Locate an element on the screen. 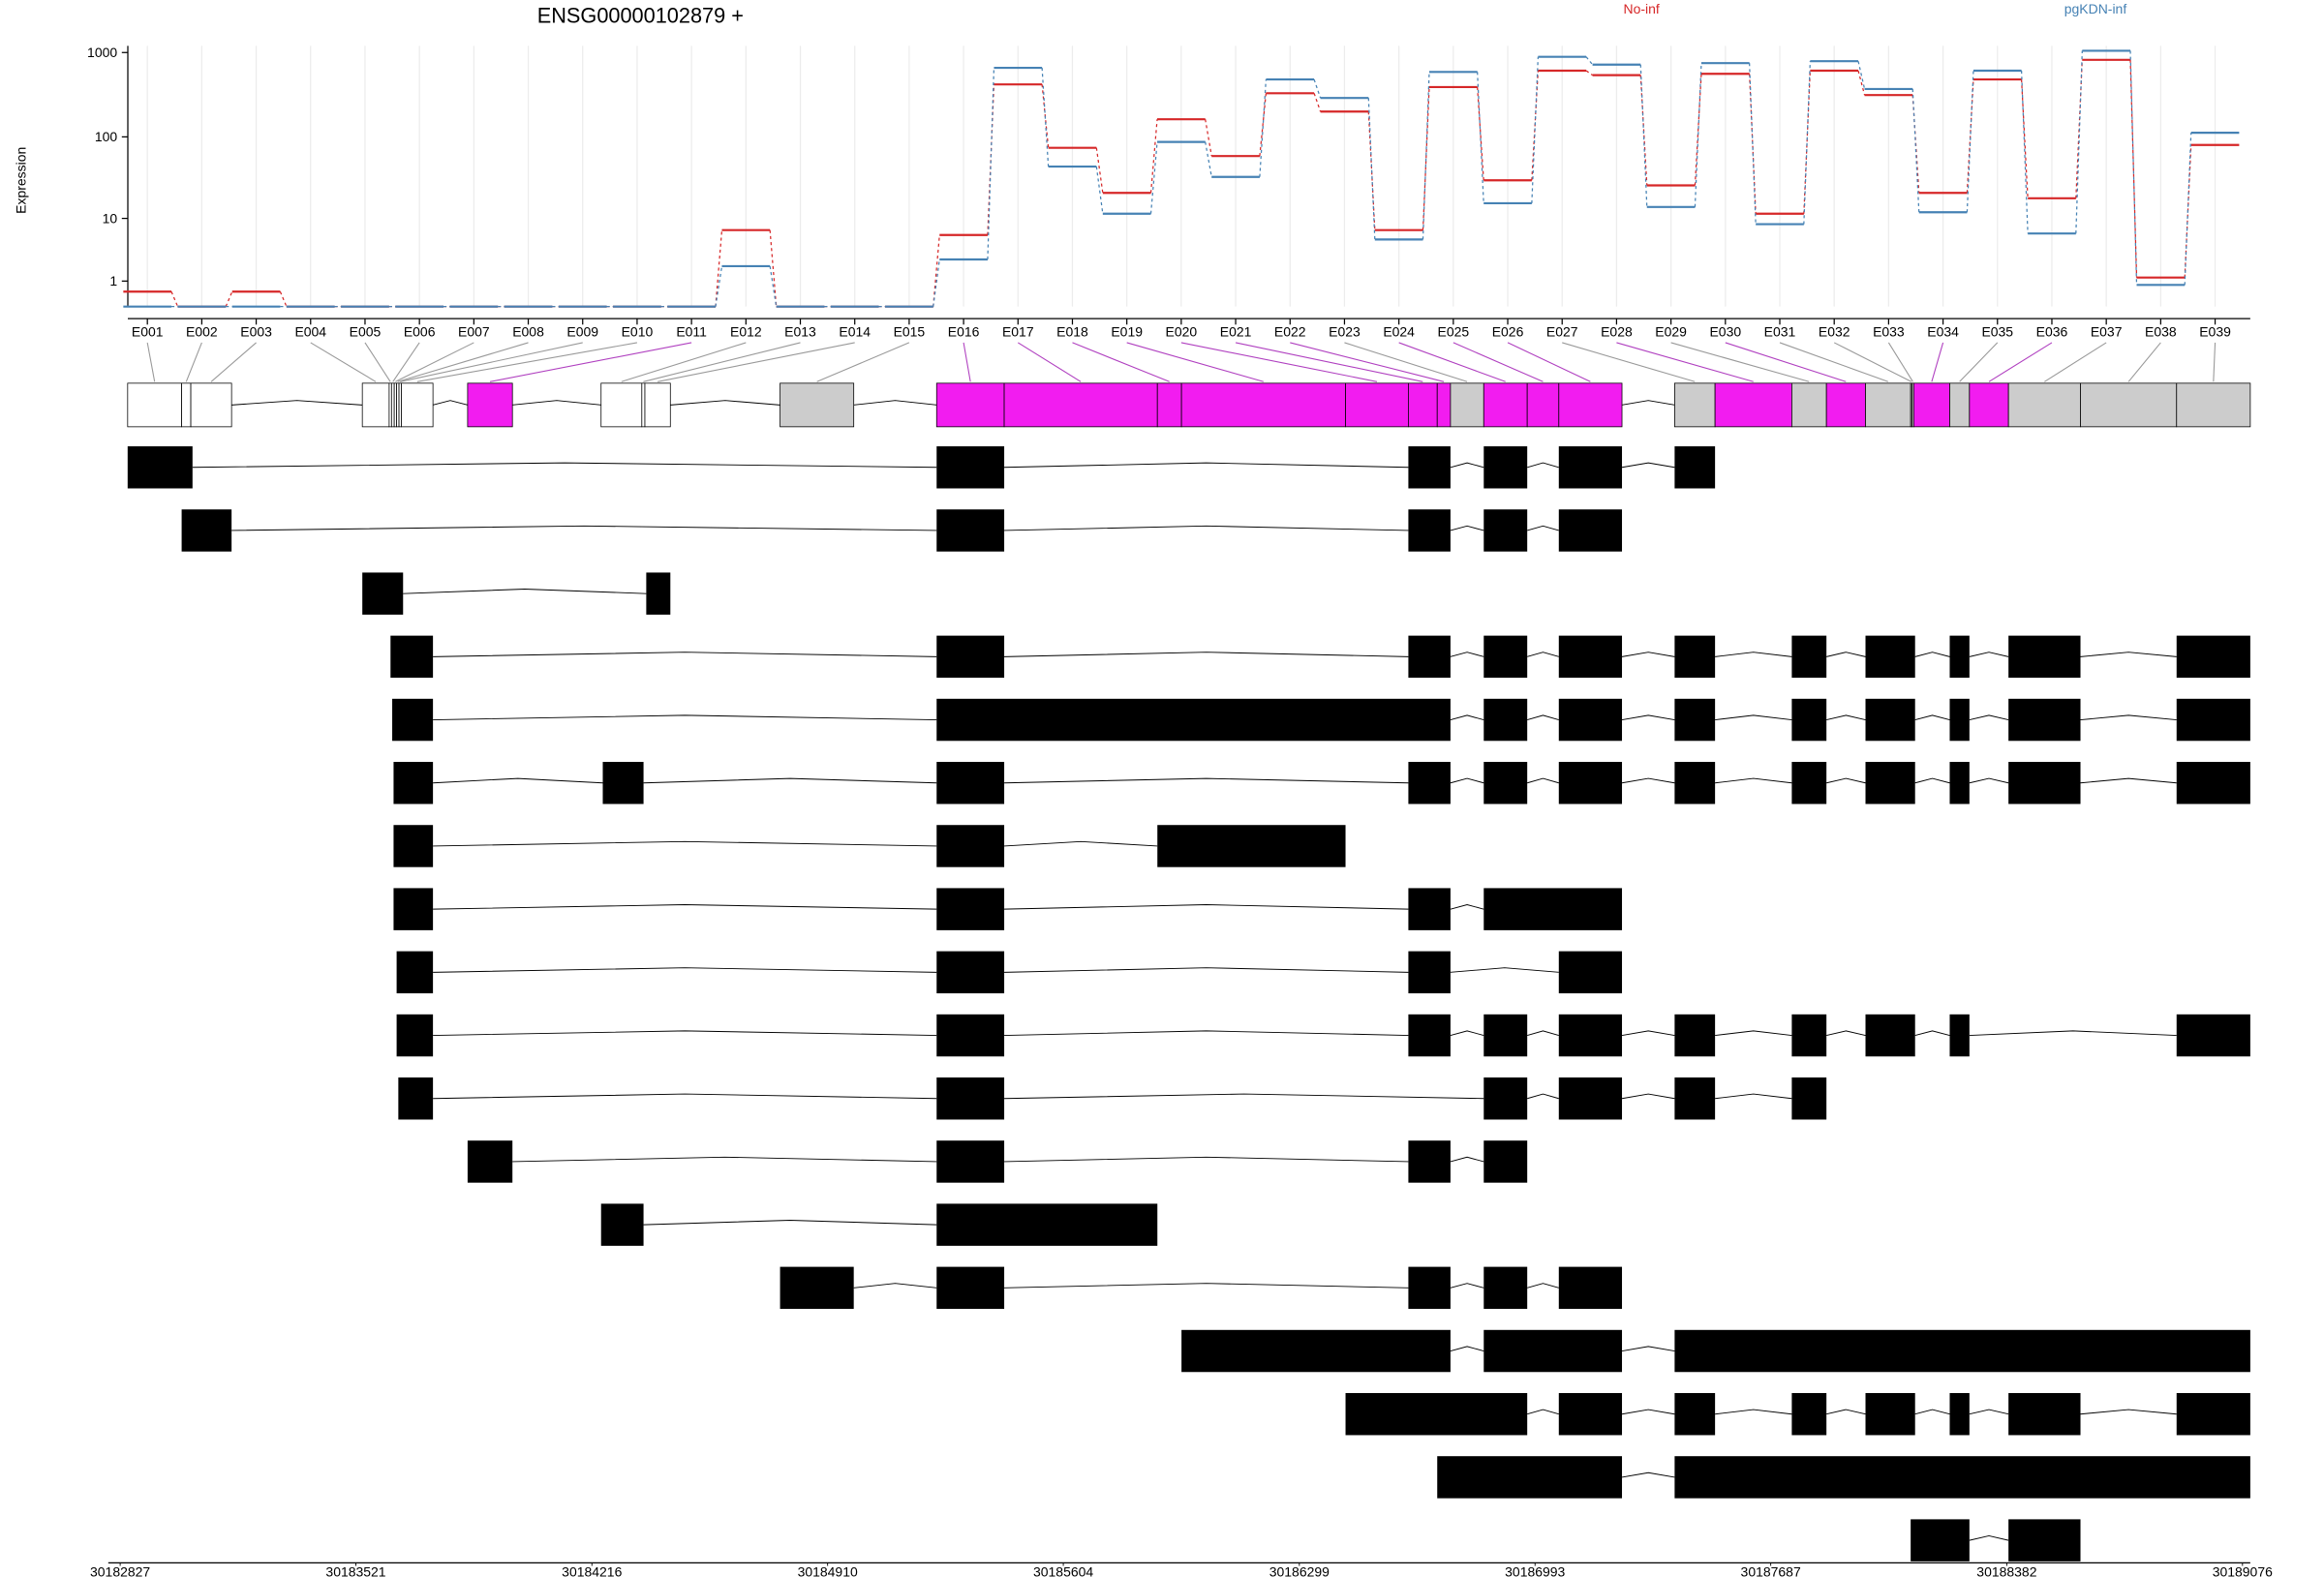 The width and height of the screenshot is (2324, 1577). chart-title: ENSG00000102879 + is located at coordinates (641, 15).